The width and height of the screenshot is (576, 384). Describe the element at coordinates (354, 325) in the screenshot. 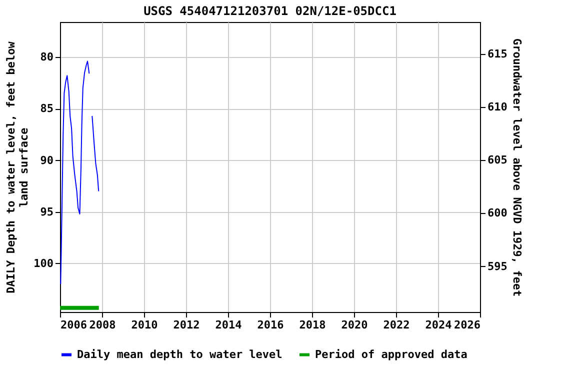

I see `x-tick-label: 2020` at that location.